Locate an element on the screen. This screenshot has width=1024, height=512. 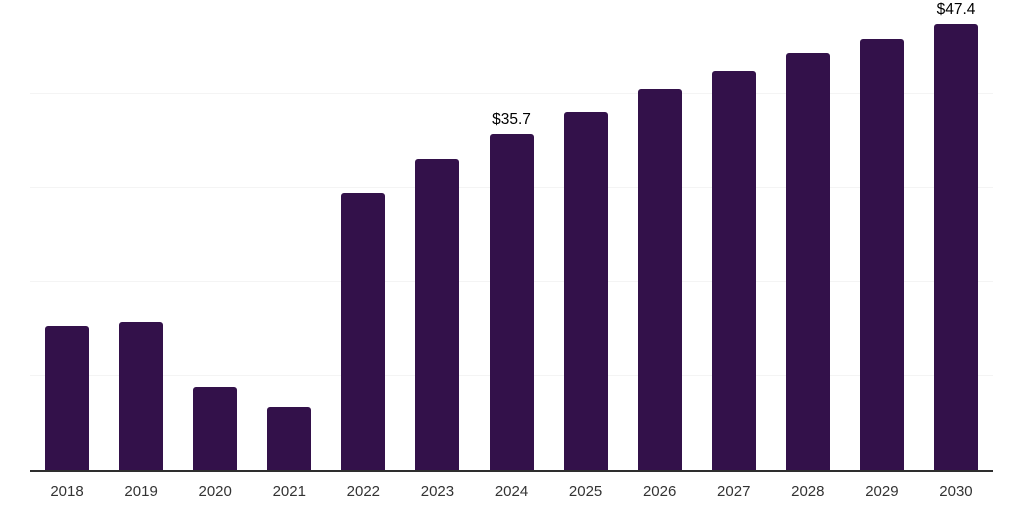
x-tick-2020: 2020 is located at coordinates (215, 491).